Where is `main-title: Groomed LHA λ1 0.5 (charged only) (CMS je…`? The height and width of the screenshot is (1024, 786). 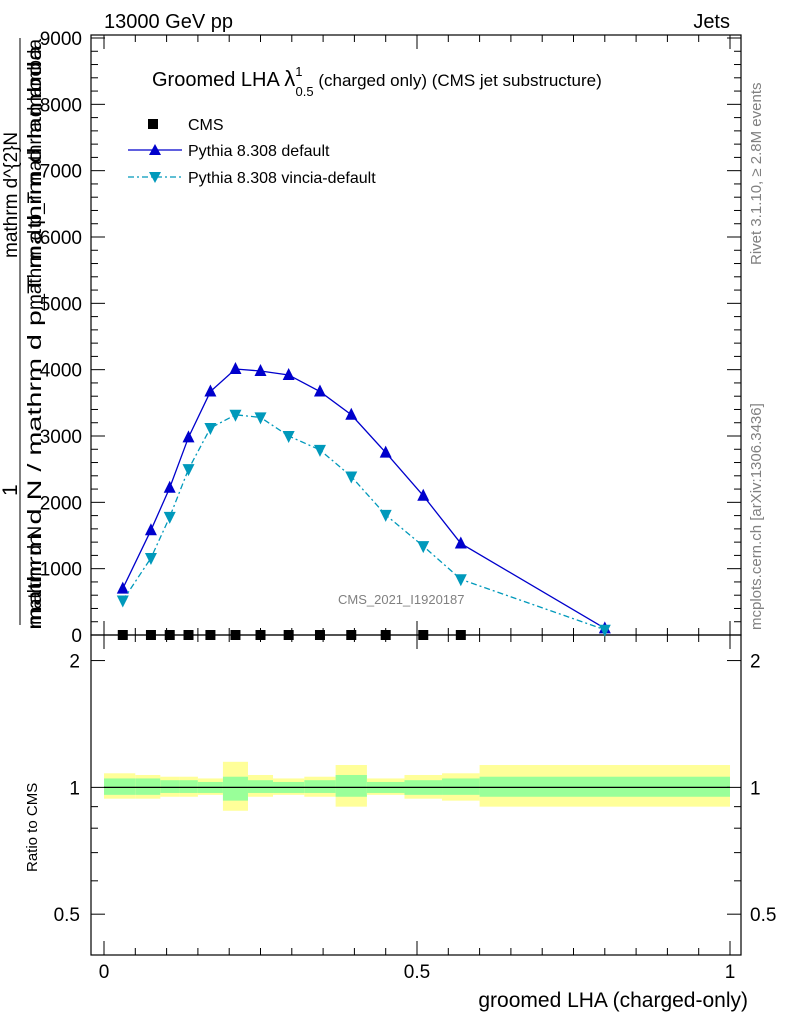 main-title: Groomed LHA λ1 0.5 (charged only) (CMS je… is located at coordinates (377, 81).